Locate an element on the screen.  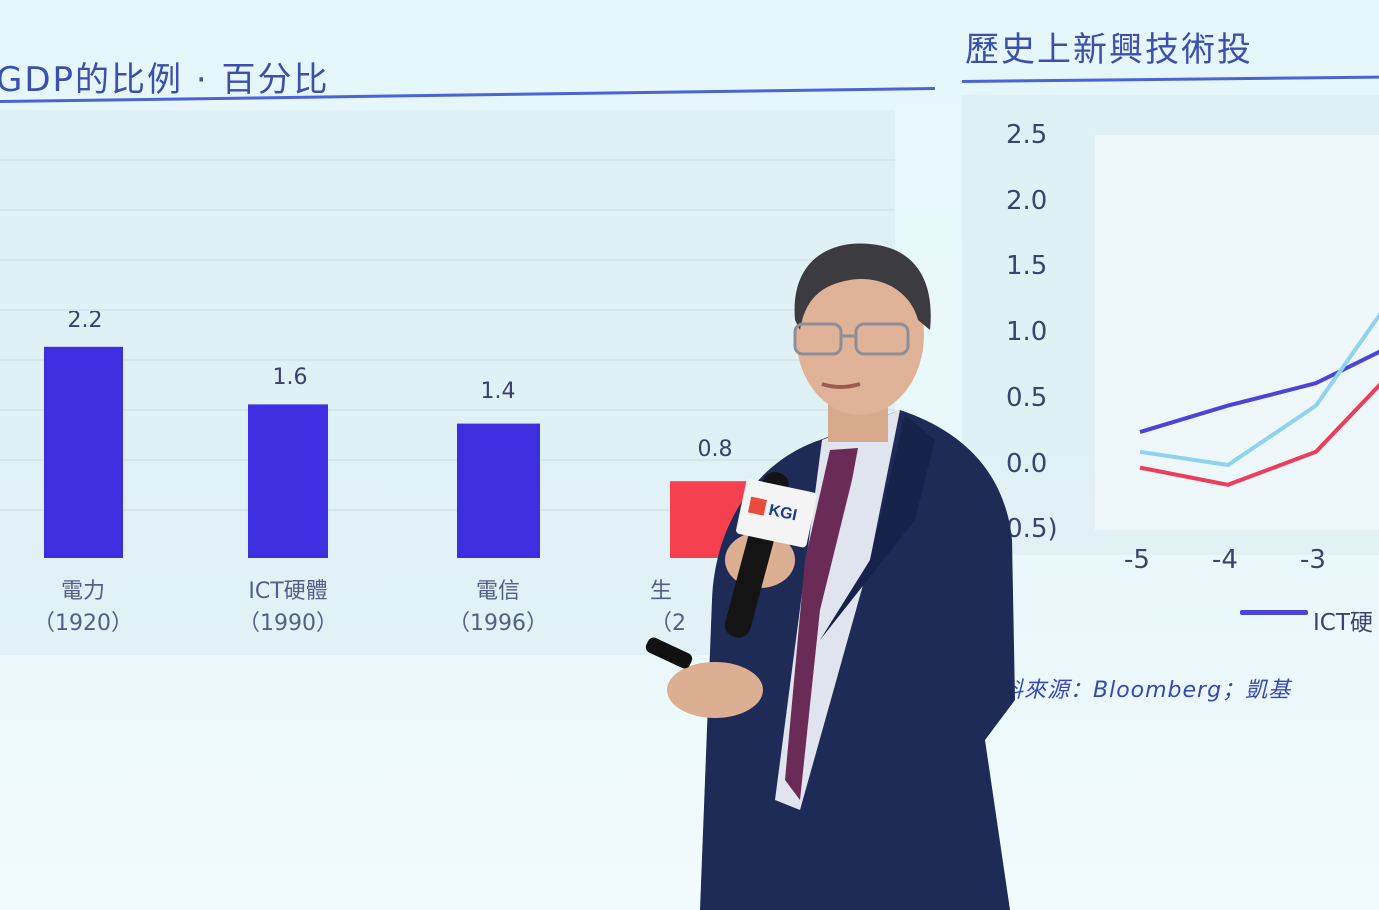
bar-value-label: 0.8 is located at coordinates (715, 449).